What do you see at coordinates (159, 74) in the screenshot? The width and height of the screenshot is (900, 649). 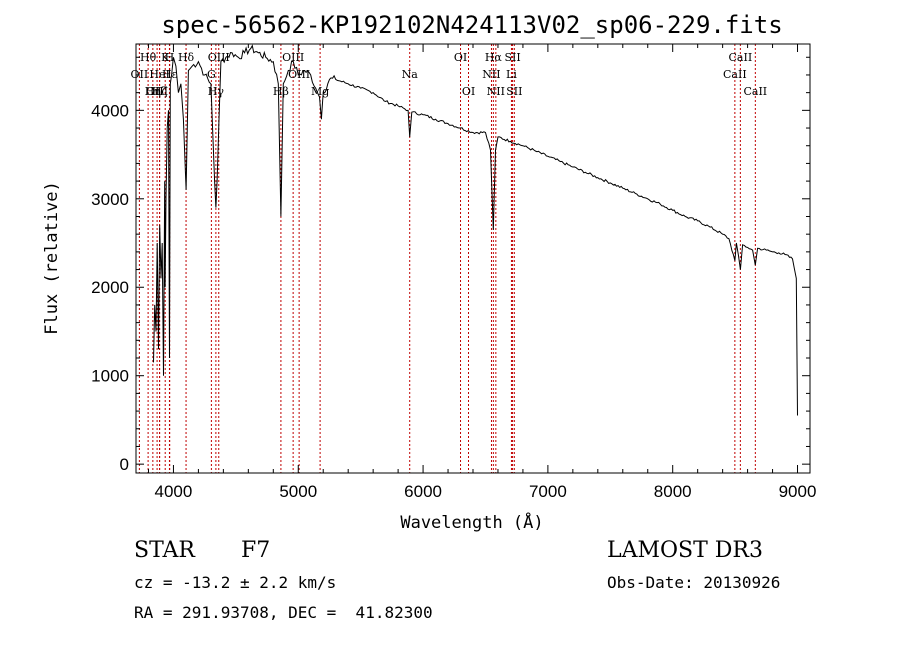 I see `spectral-line-label: HeI` at bounding box center [159, 74].